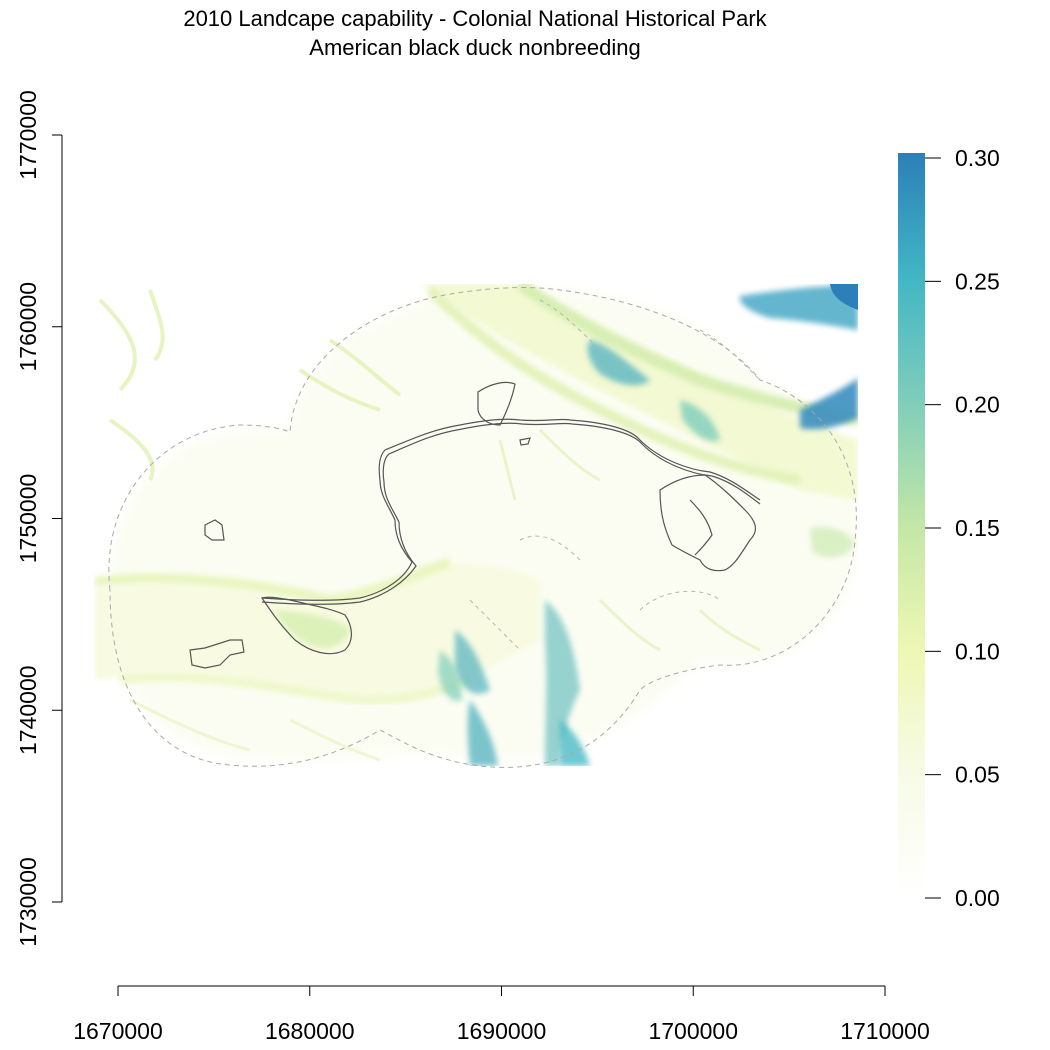 The image size is (1050, 1050). I want to click on park-boundary, so click(475, 525).